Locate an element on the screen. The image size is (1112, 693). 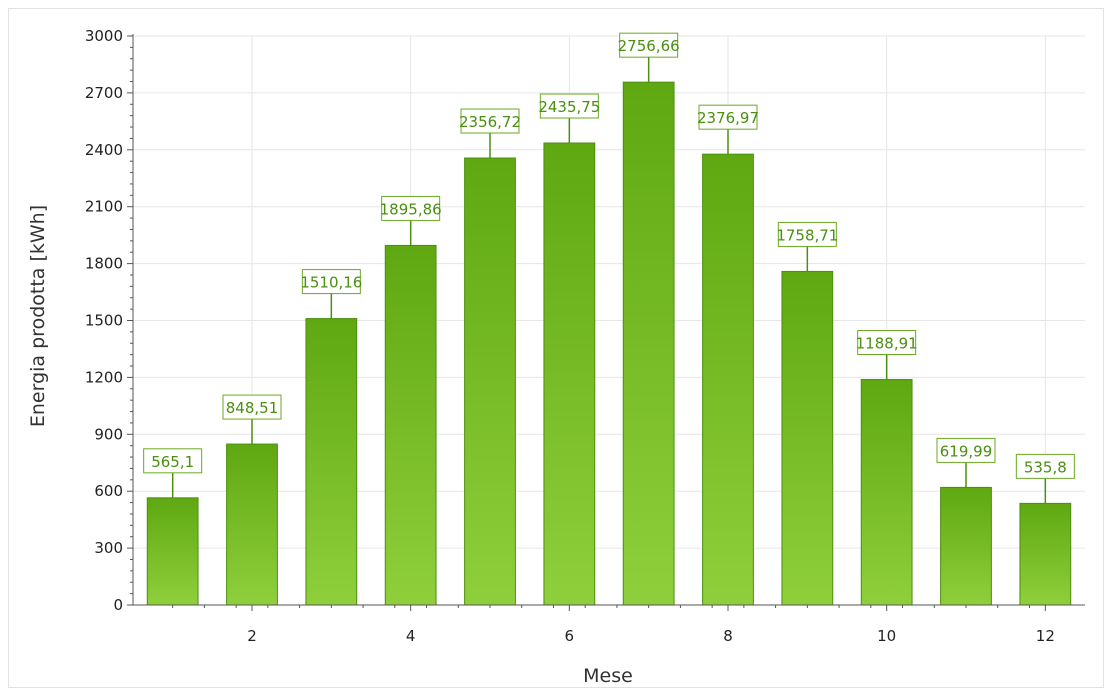
x-tick-label: 8 is located at coordinates (728, 636).